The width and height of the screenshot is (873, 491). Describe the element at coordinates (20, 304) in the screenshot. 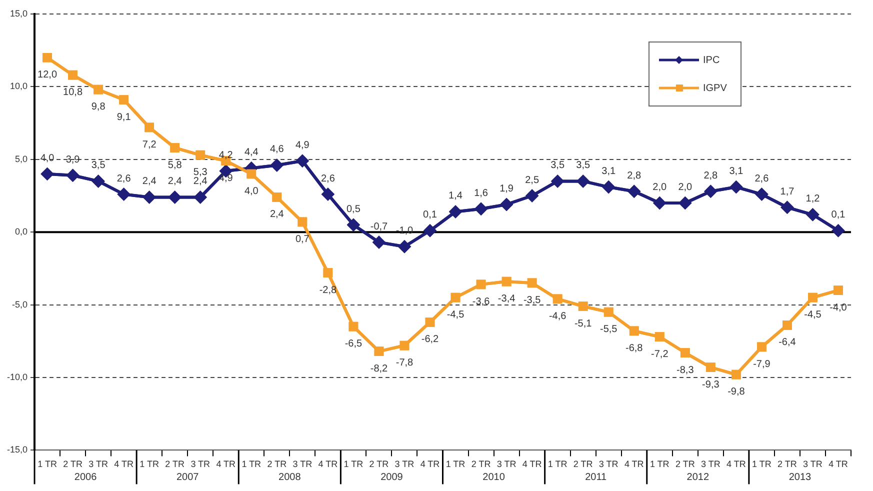

I see `y-tick-label: -5,0` at that location.